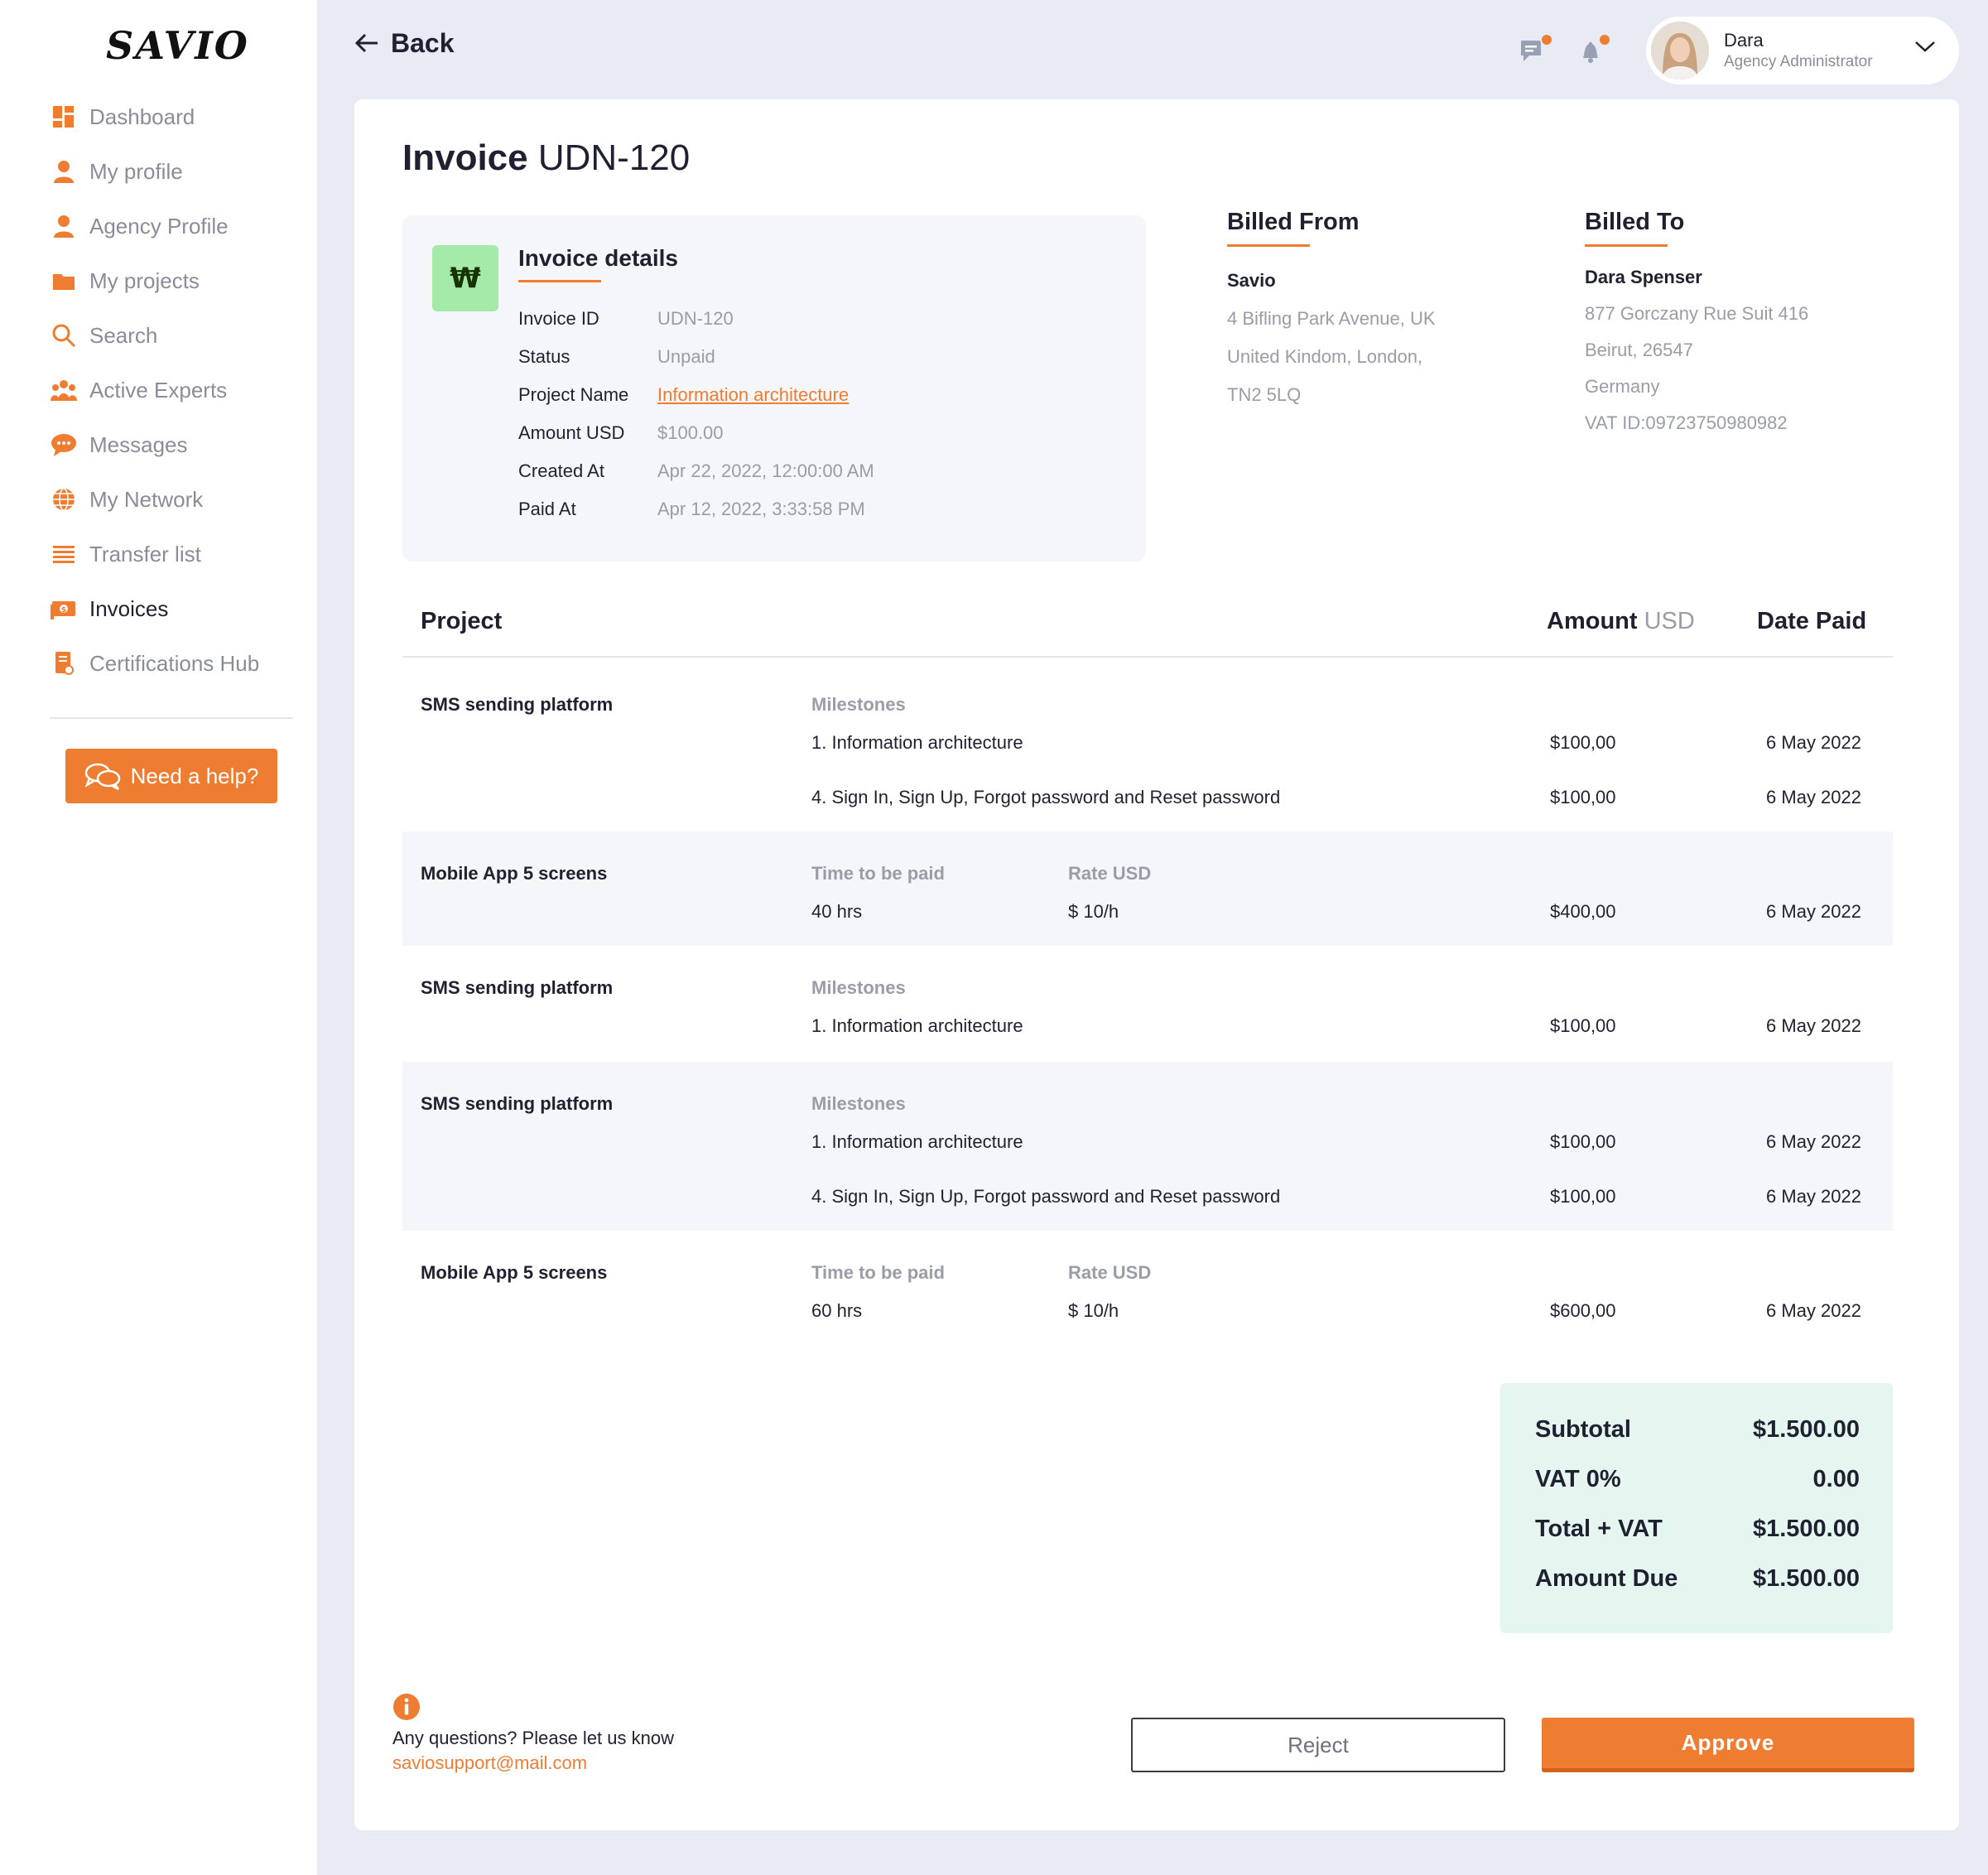  What do you see at coordinates (465, 157) in the screenshot?
I see `invoice-title-prefix: Invoice` at bounding box center [465, 157].